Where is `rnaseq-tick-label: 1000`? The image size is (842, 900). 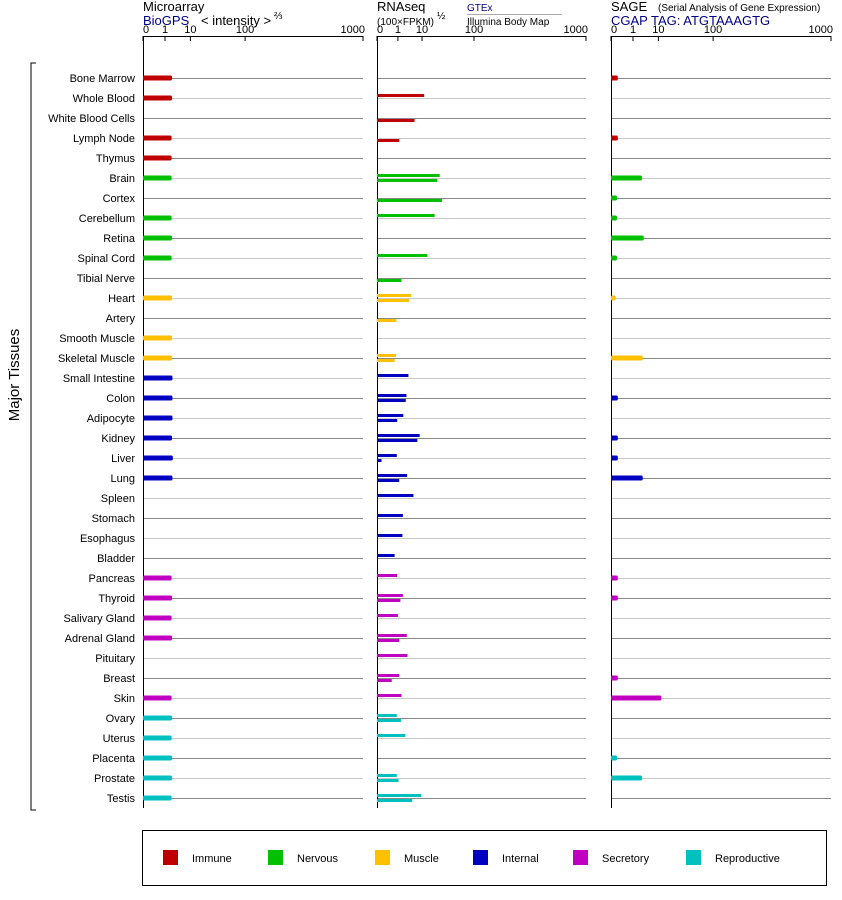
rnaseq-tick-label: 1000 is located at coordinates (576, 30).